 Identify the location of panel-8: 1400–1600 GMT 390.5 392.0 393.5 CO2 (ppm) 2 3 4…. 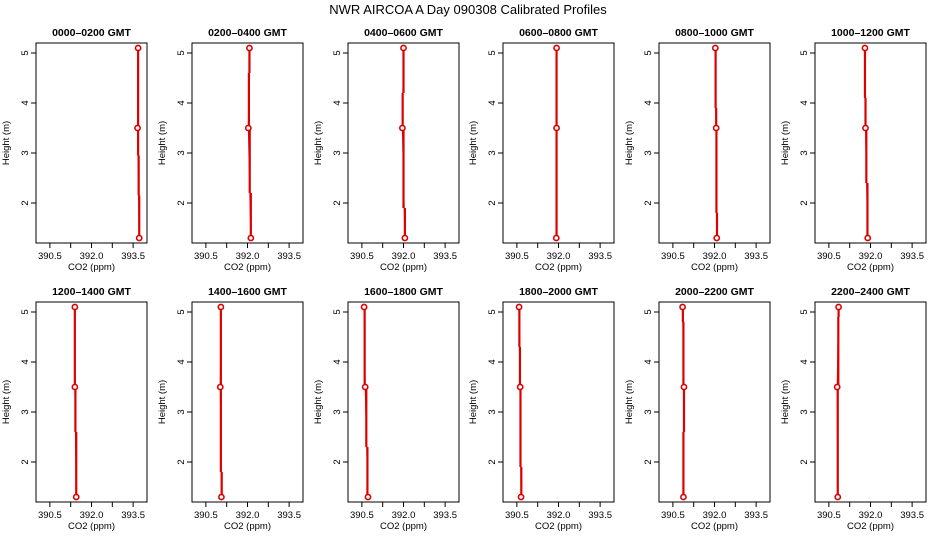
(230, 409).